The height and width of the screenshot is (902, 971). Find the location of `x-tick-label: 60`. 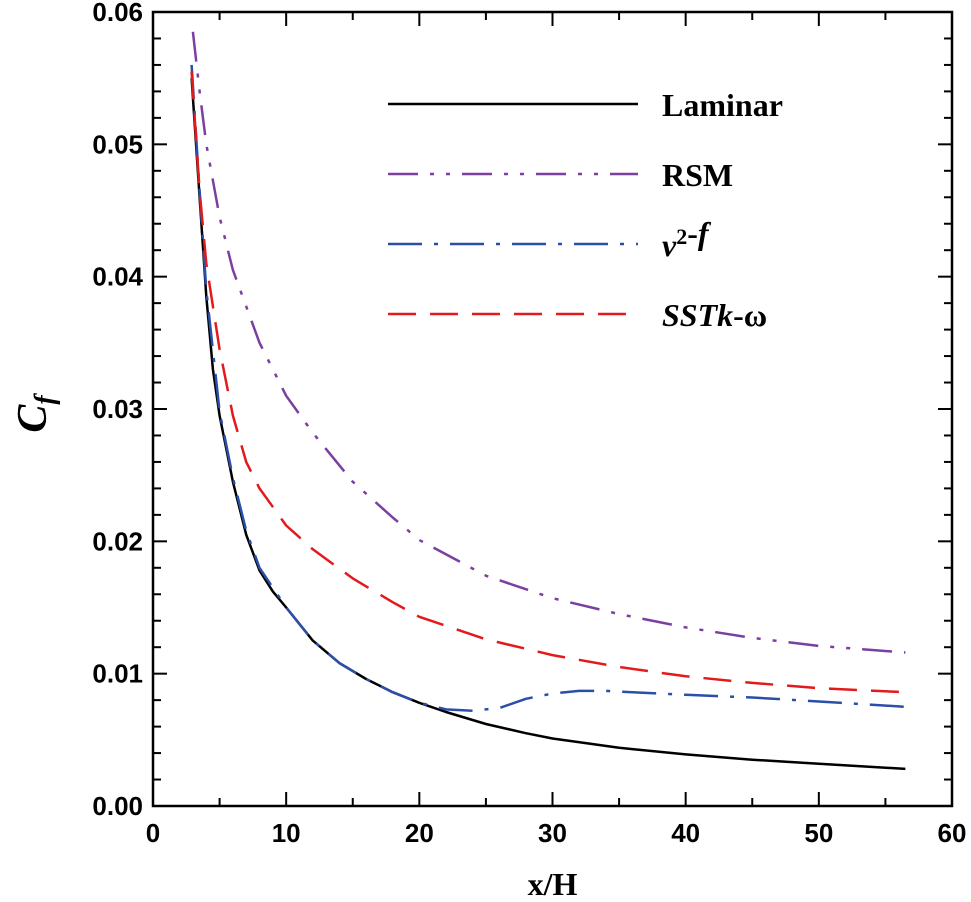

x-tick-label: 60 is located at coordinates (952, 833).